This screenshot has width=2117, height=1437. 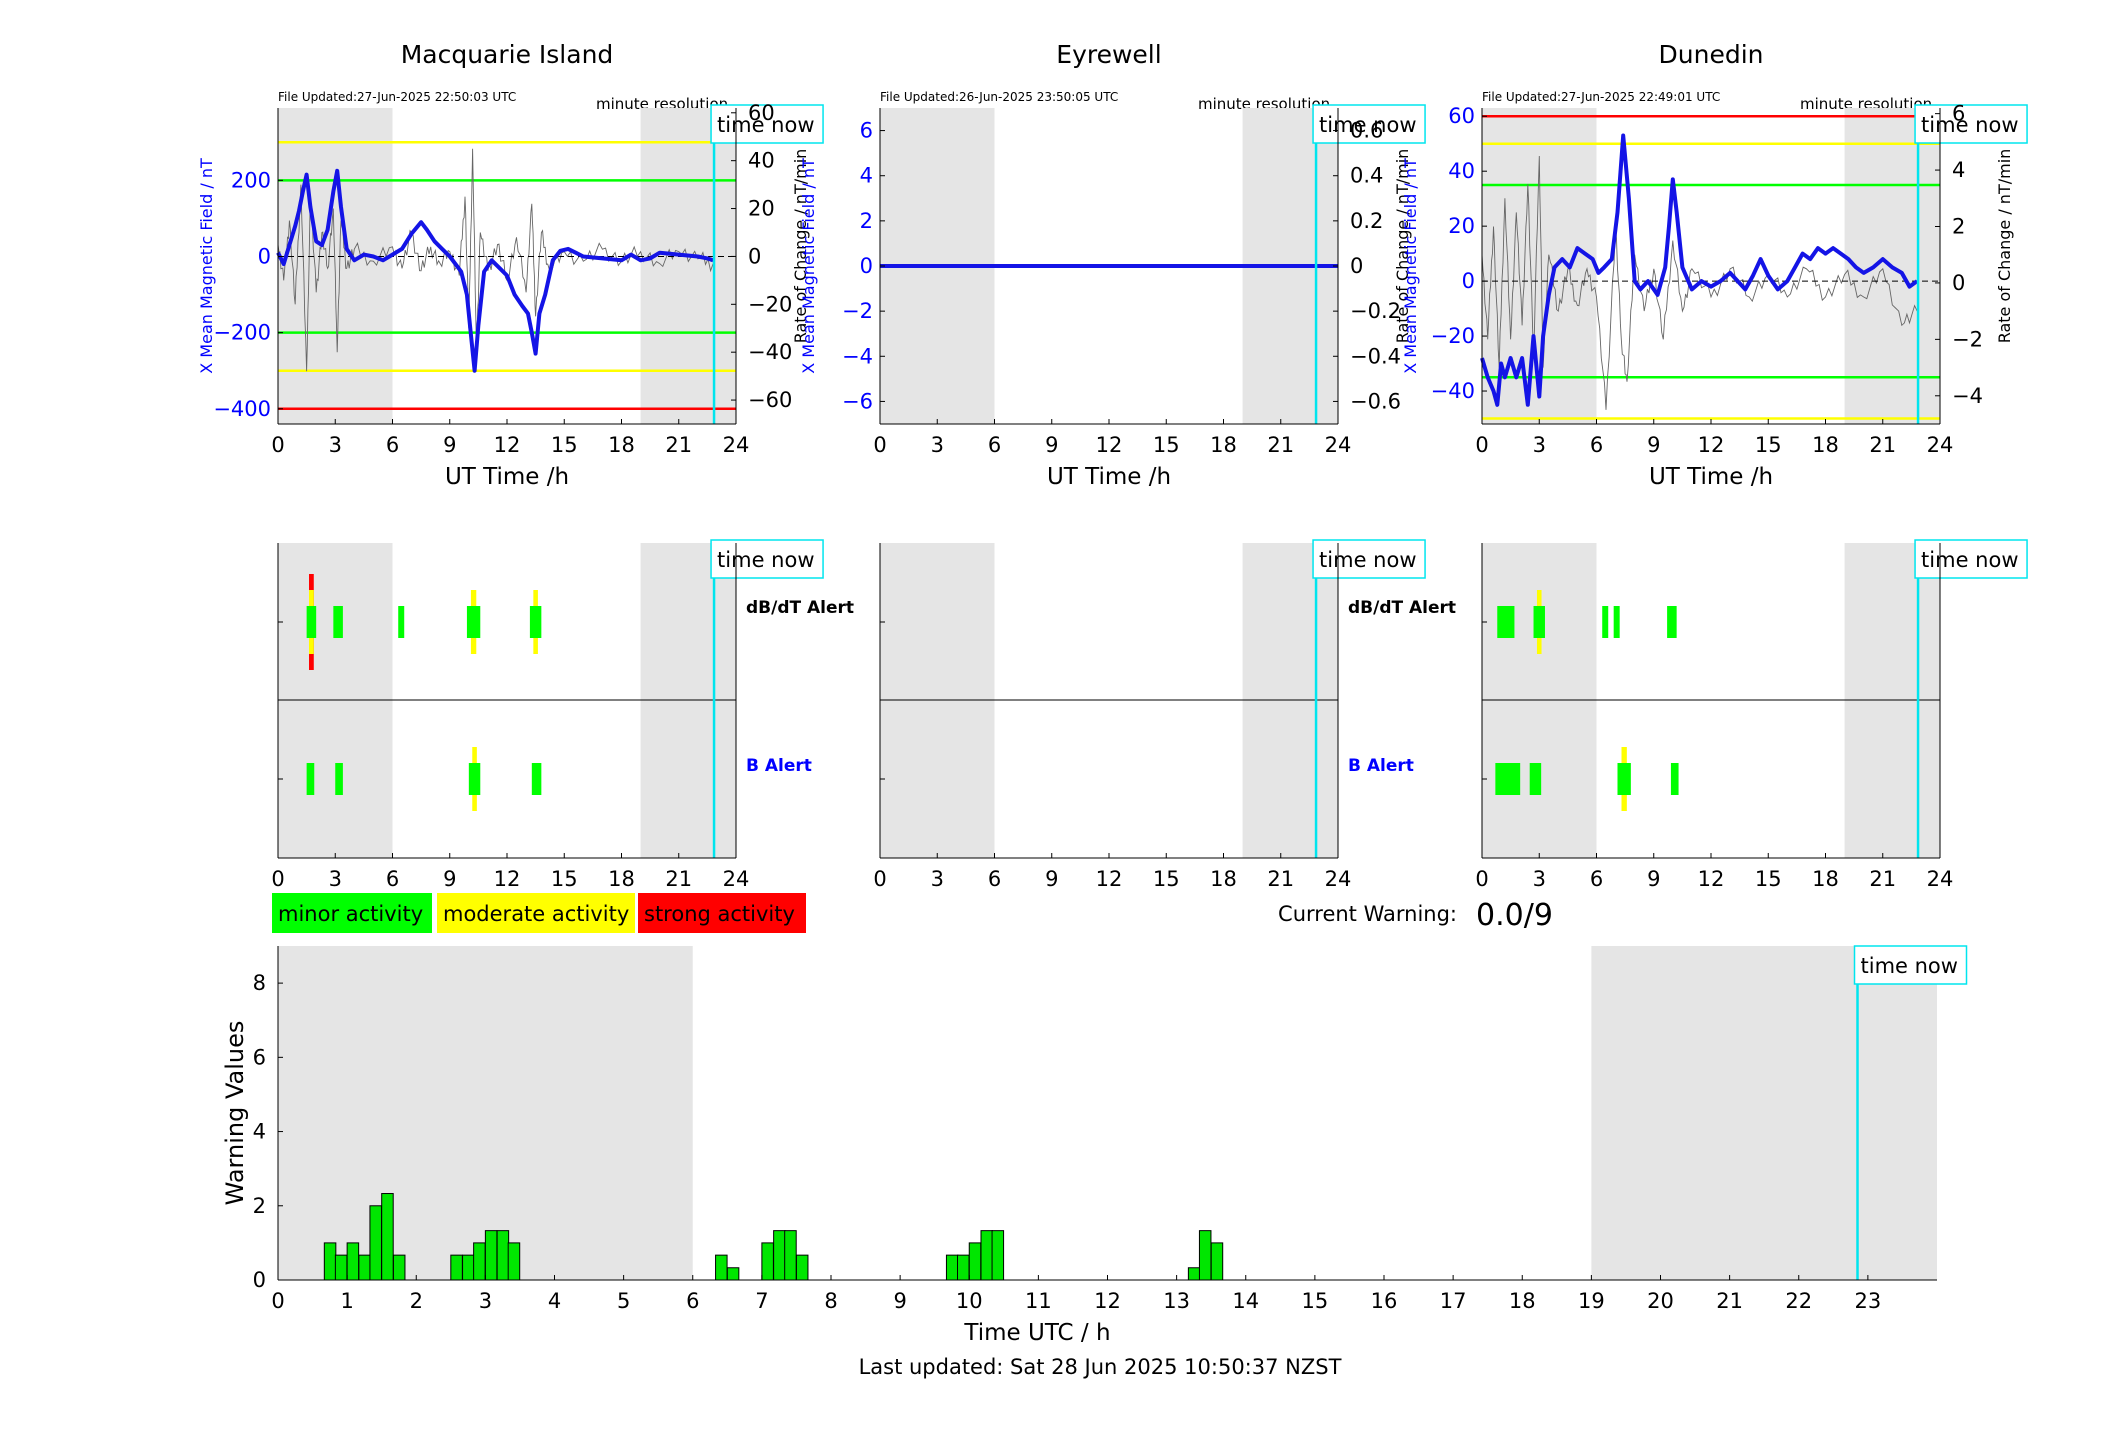 What do you see at coordinates (1768, 879) in the screenshot?
I see `dunedin-alert-x-tick-label: 15` at bounding box center [1768, 879].